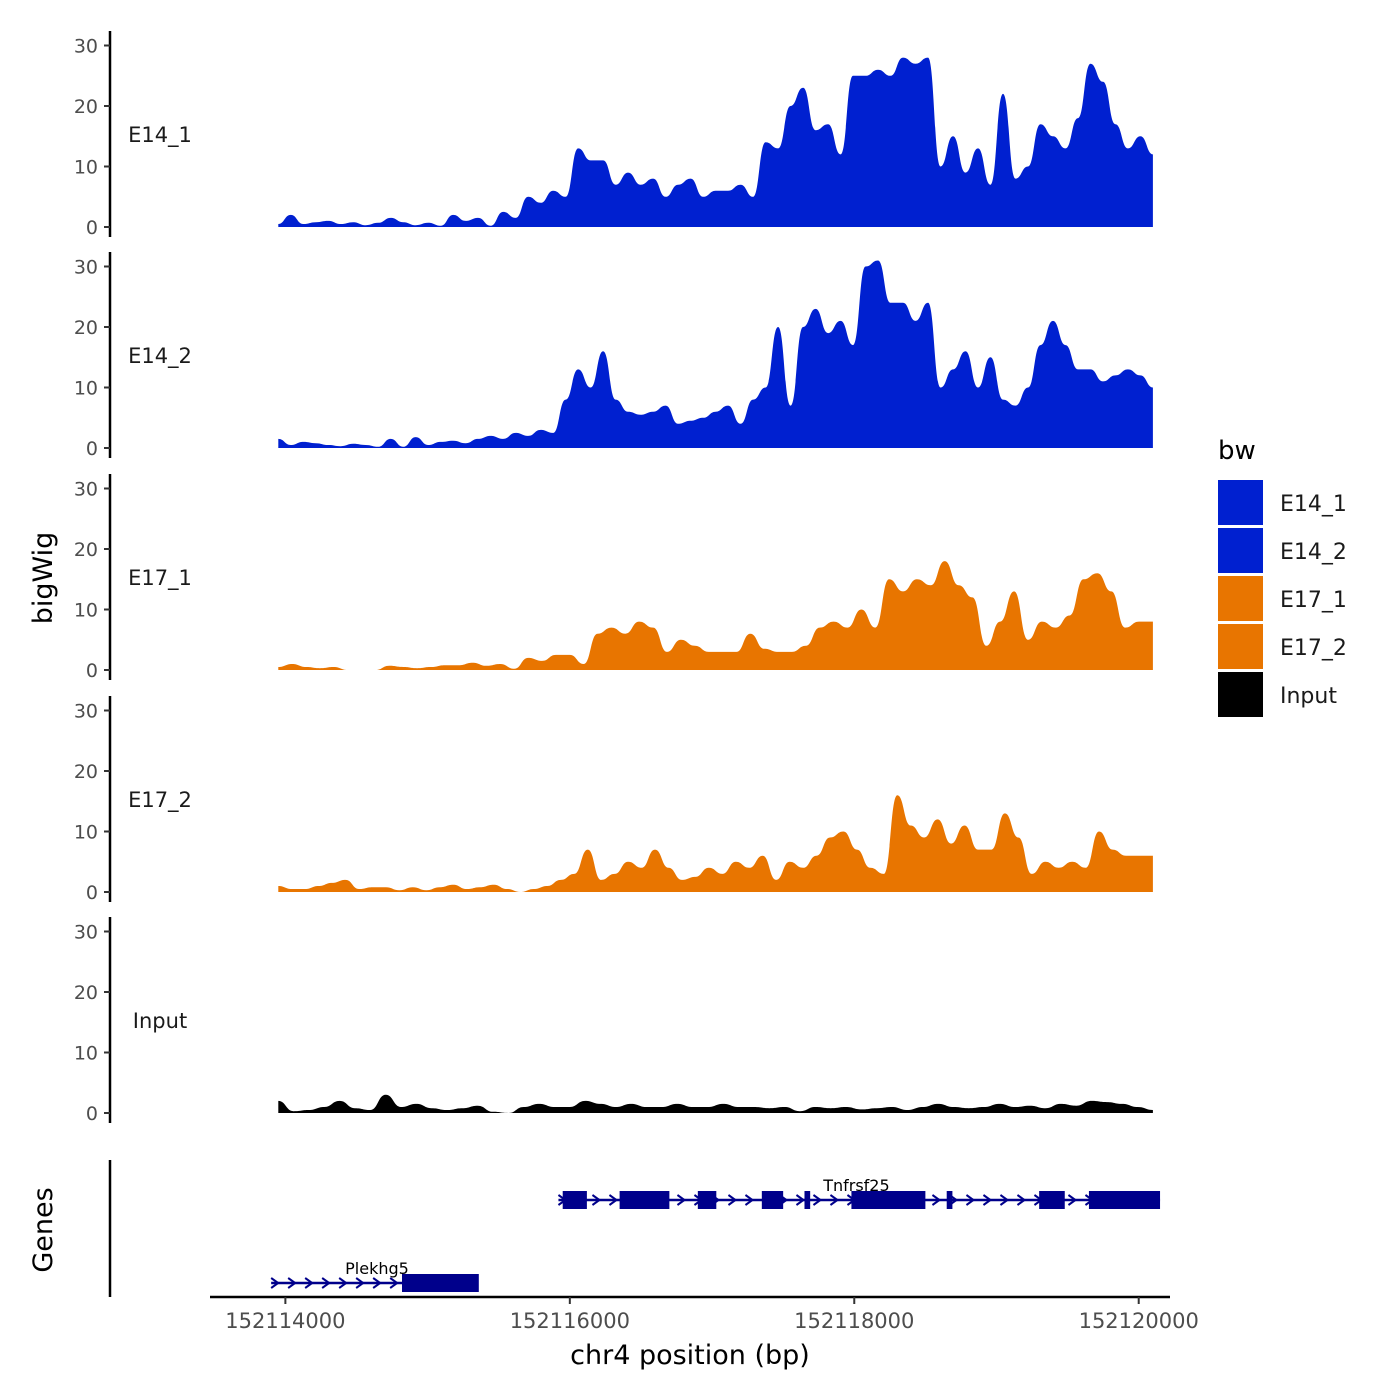  What do you see at coordinates (1237, 451) in the screenshot?
I see `legend-title: bw` at bounding box center [1237, 451].